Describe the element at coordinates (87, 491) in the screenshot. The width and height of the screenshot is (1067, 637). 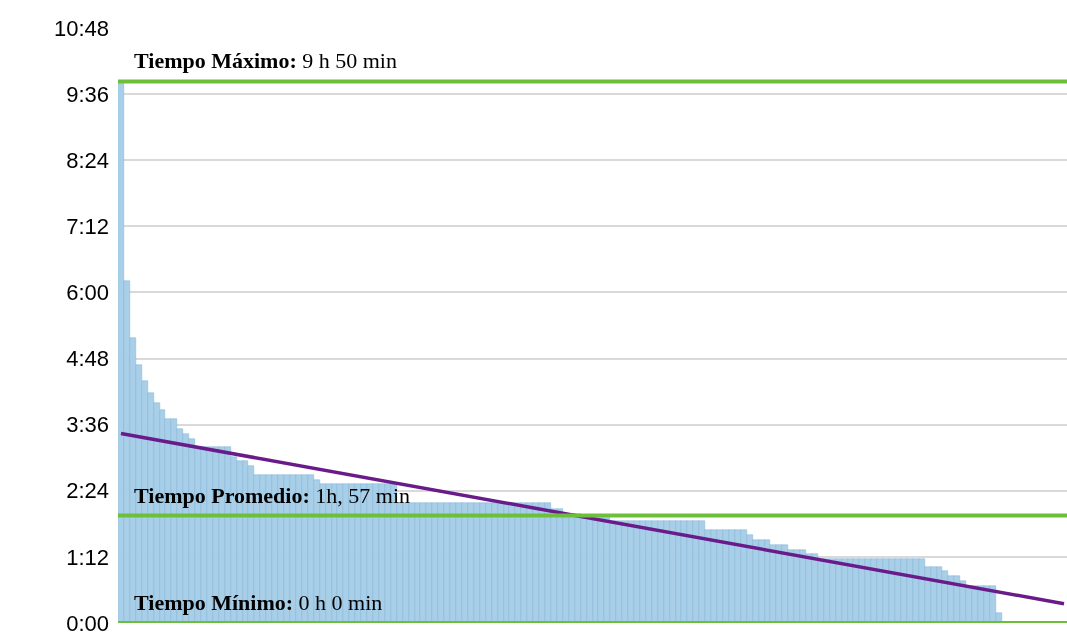
I see `y-tick-label: 2:24` at that location.